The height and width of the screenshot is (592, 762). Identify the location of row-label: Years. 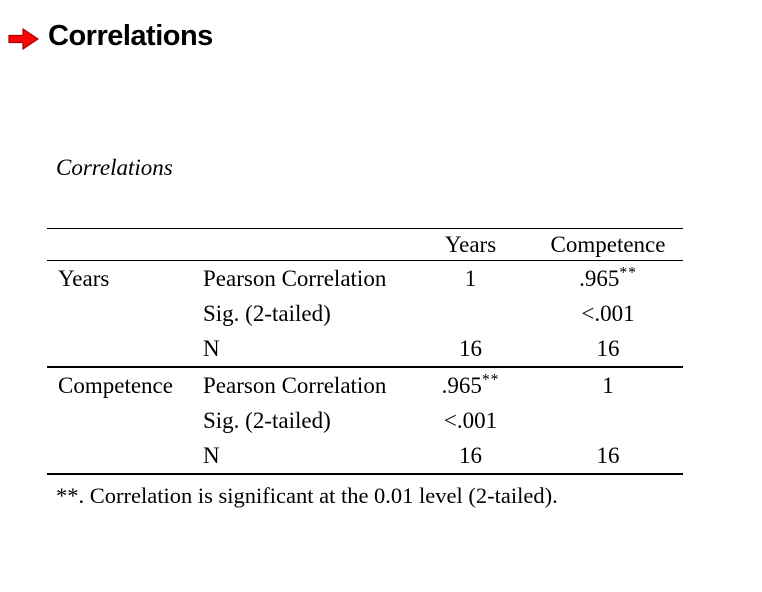
(84, 278).